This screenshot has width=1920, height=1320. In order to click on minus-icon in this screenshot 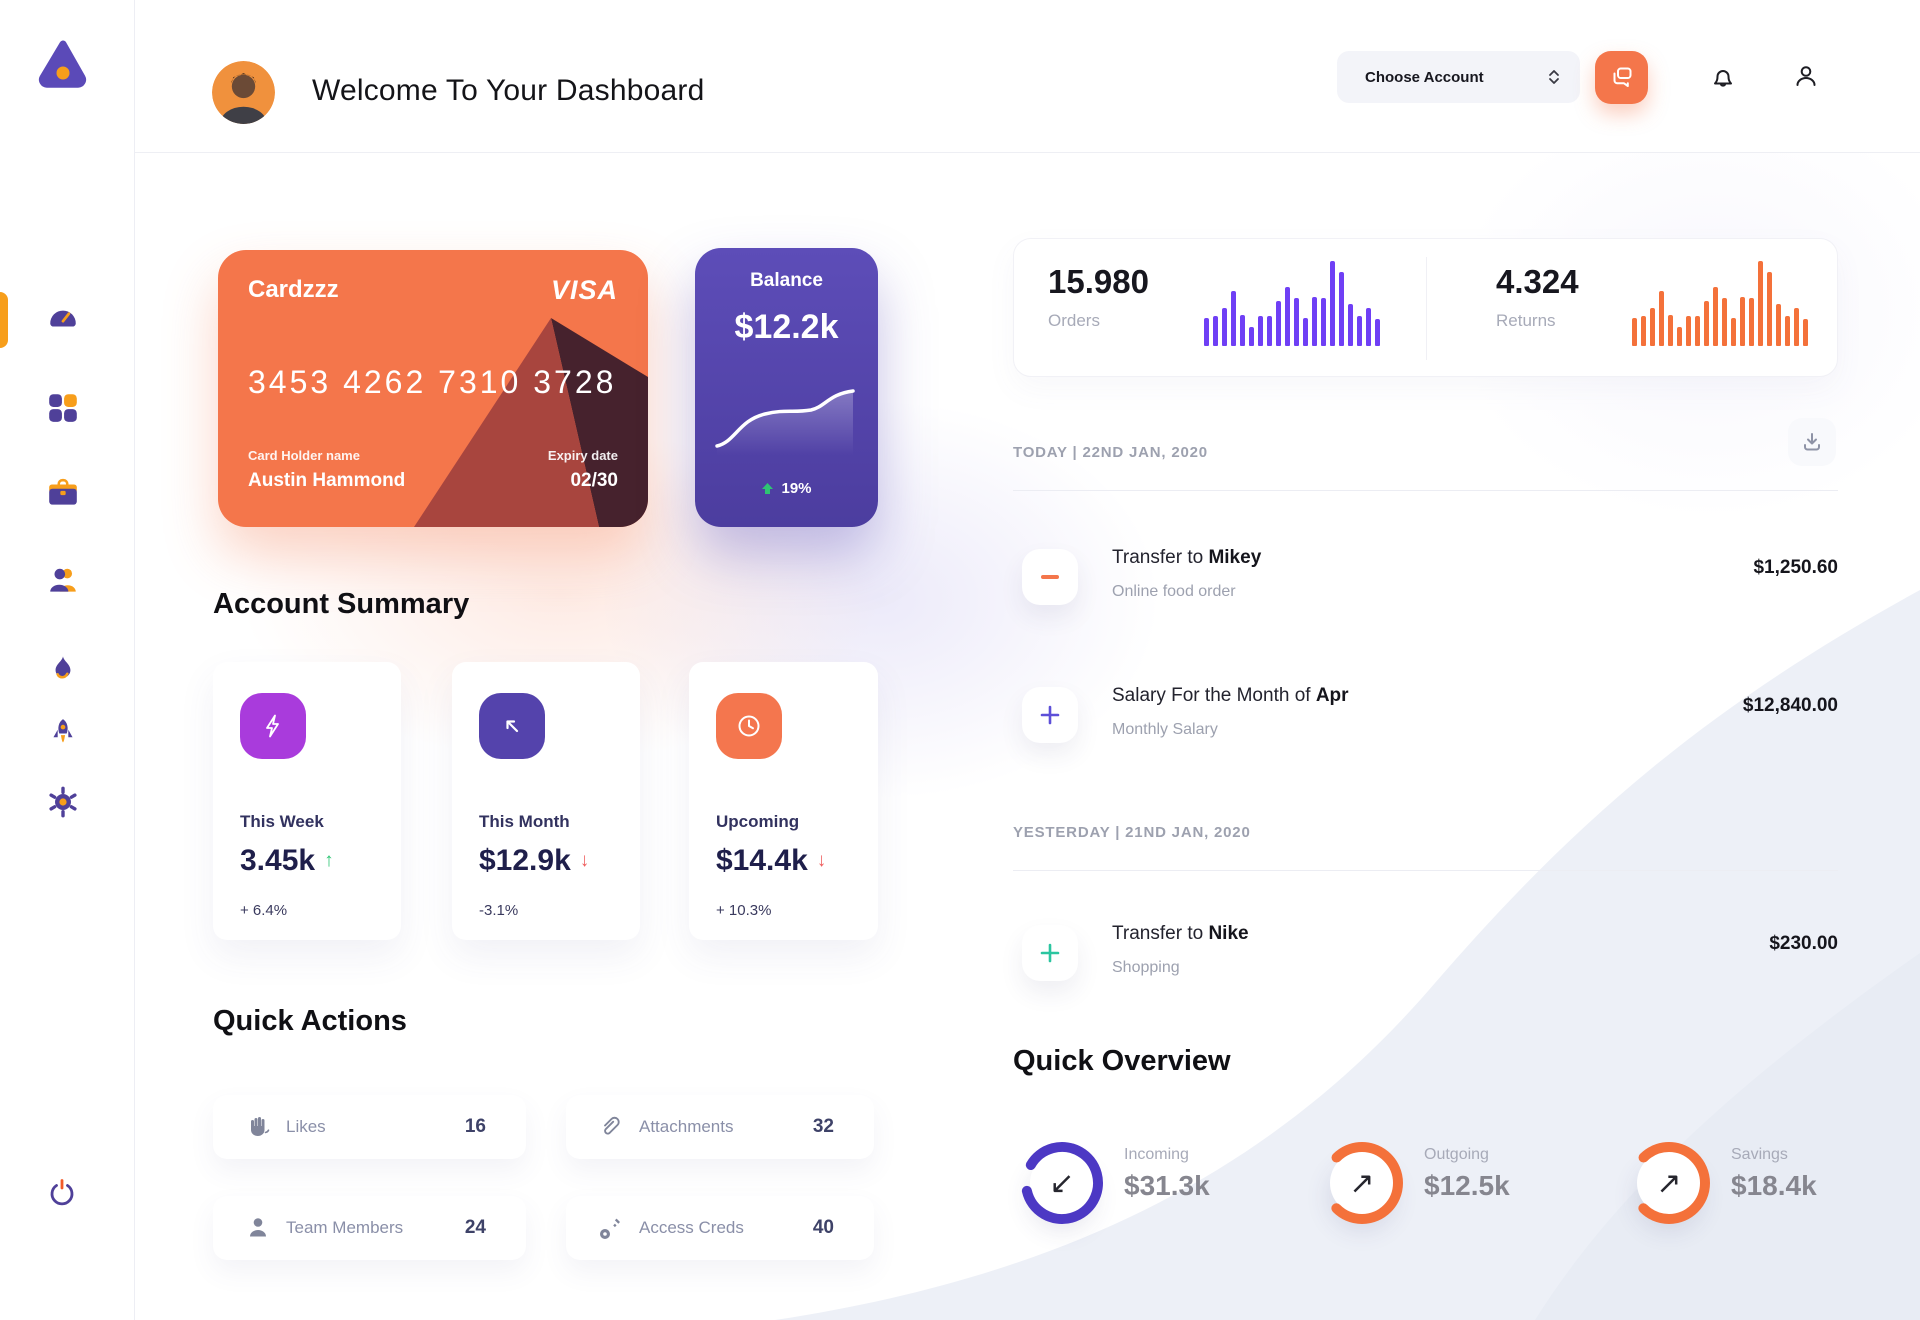, I will do `click(1050, 577)`.